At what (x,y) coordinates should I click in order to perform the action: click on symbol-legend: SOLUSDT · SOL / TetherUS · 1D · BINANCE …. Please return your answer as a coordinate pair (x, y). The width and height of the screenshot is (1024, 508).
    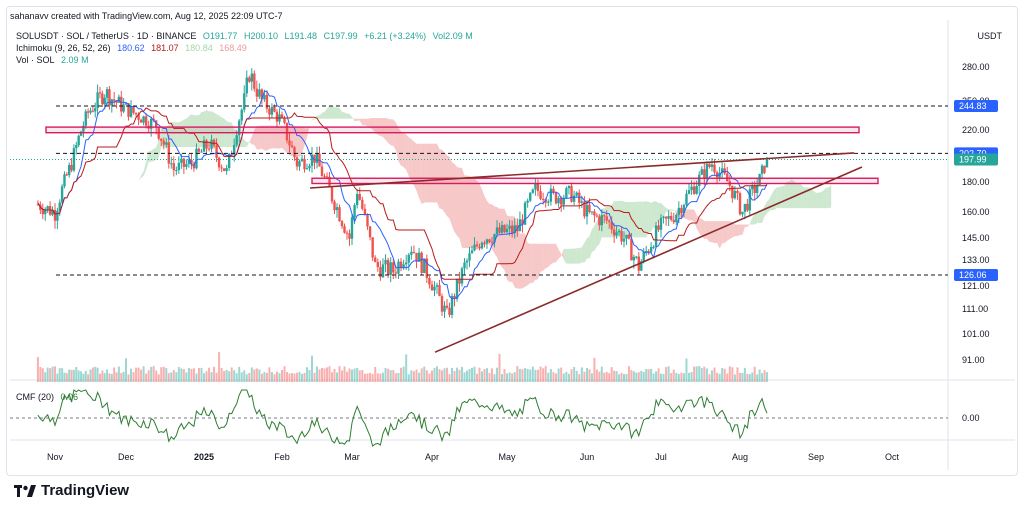
    Looking at the image, I should click on (246, 36).